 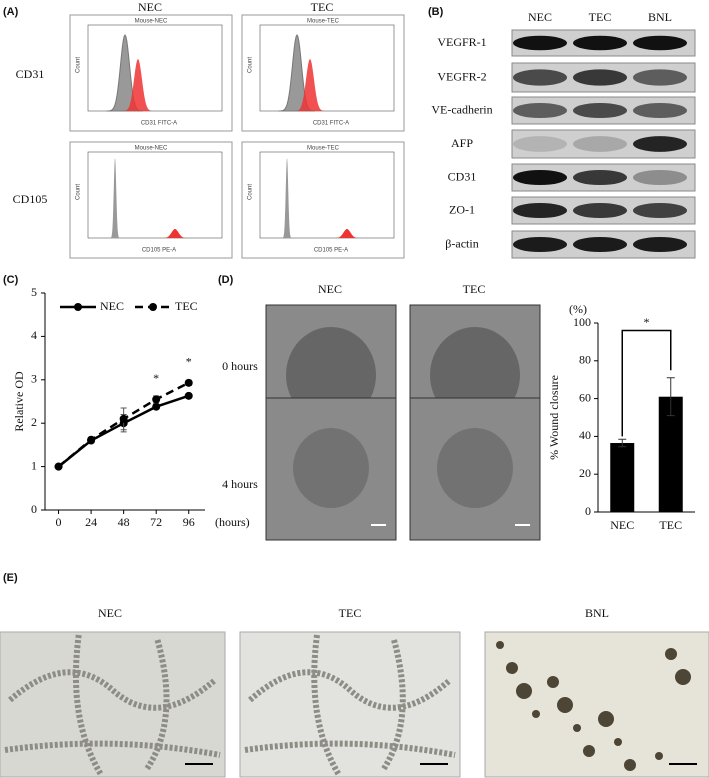 I want to click on row-label: β-actin, so click(x=461, y=243).